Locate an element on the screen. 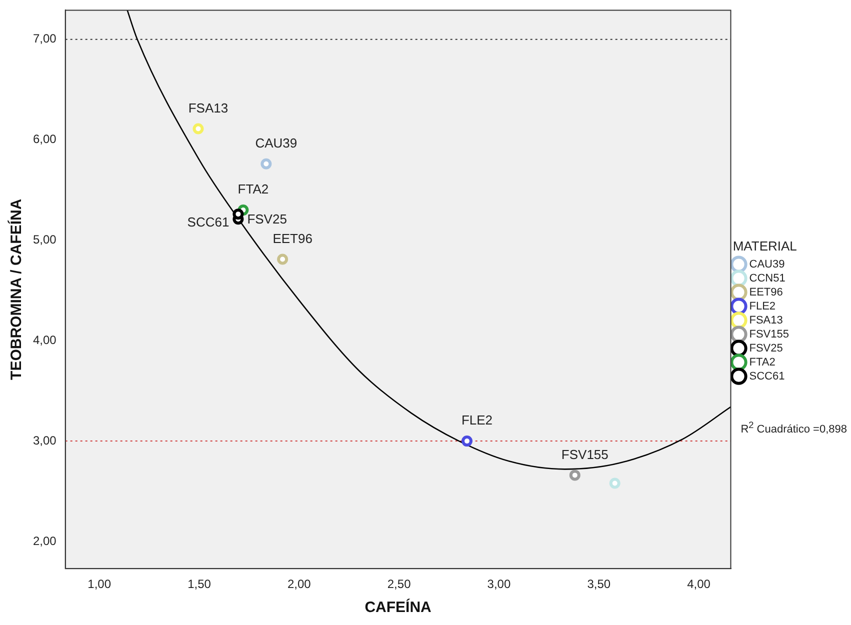 The height and width of the screenshot is (625, 851). x-axis-title: CAFEÍNA is located at coordinates (398, 607).